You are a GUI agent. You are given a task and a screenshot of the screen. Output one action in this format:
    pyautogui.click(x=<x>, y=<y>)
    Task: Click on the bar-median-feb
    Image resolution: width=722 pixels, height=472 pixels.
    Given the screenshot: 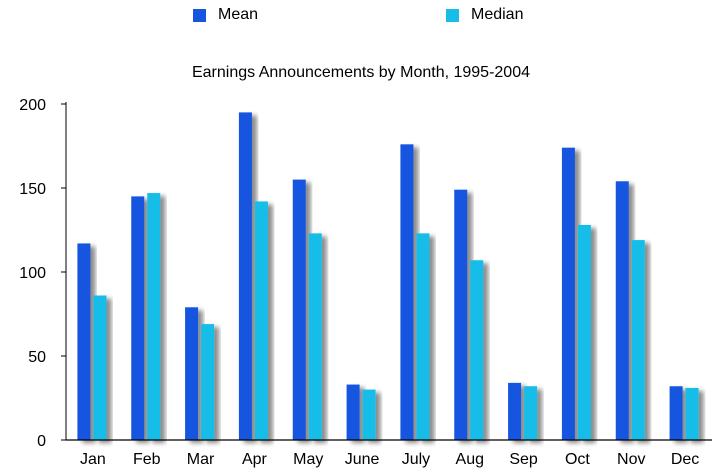 What is the action you would take?
    pyautogui.click(x=154, y=316)
    